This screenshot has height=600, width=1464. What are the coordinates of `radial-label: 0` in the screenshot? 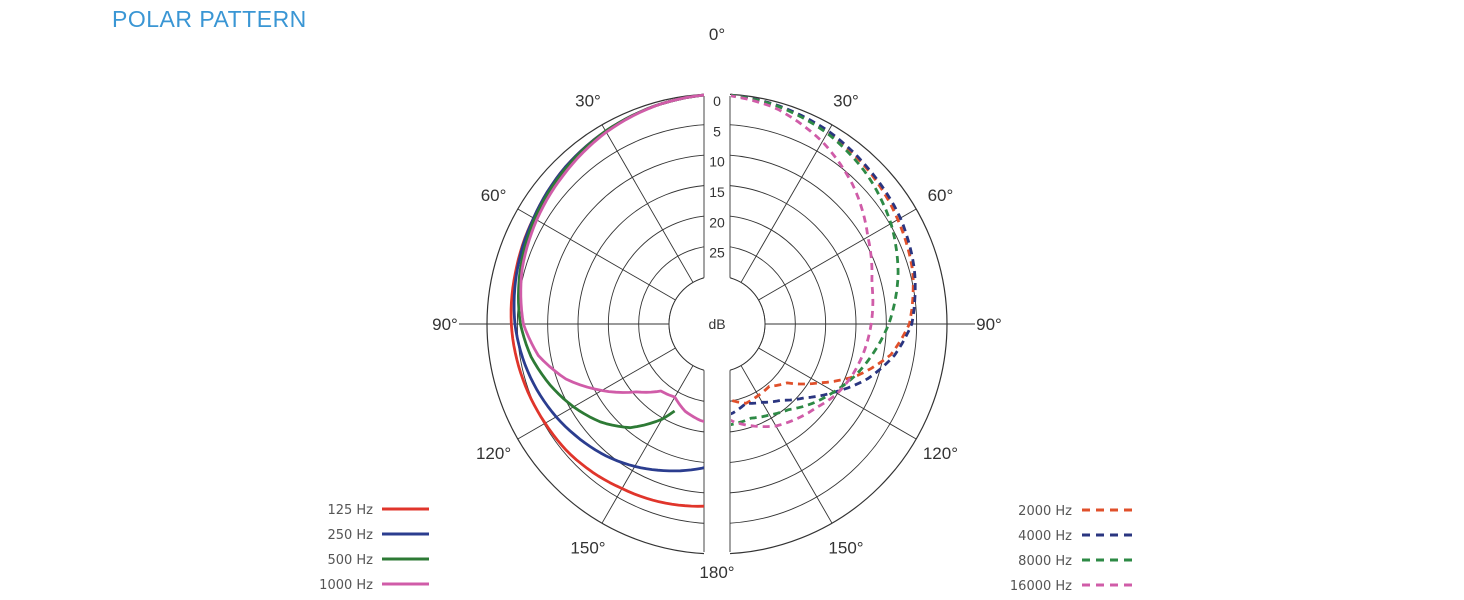 It's located at (717, 101).